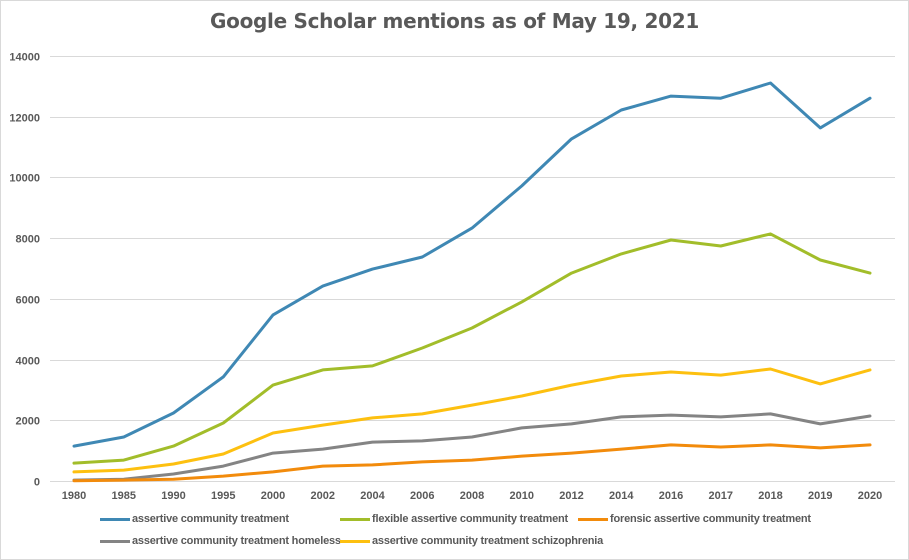 This screenshot has width=909, height=560. What do you see at coordinates (28, 301) in the screenshot?
I see `y-tick-label: 6000` at bounding box center [28, 301].